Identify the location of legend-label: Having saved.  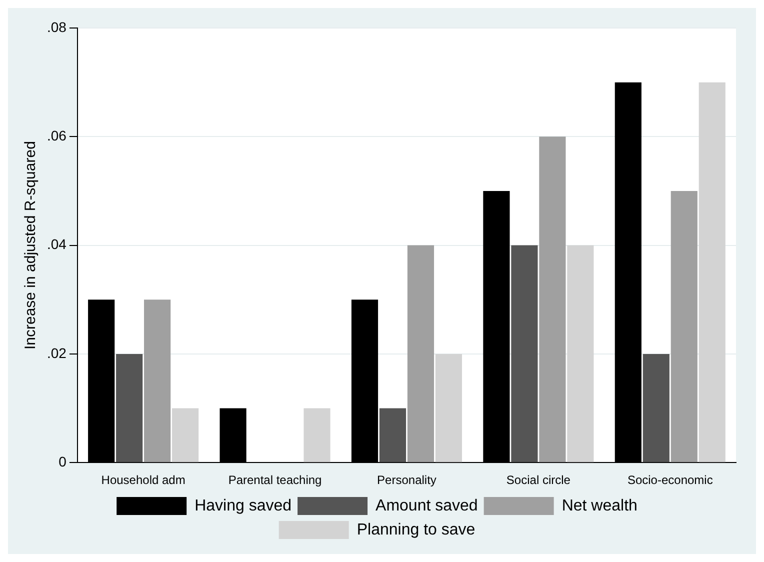
(243, 505).